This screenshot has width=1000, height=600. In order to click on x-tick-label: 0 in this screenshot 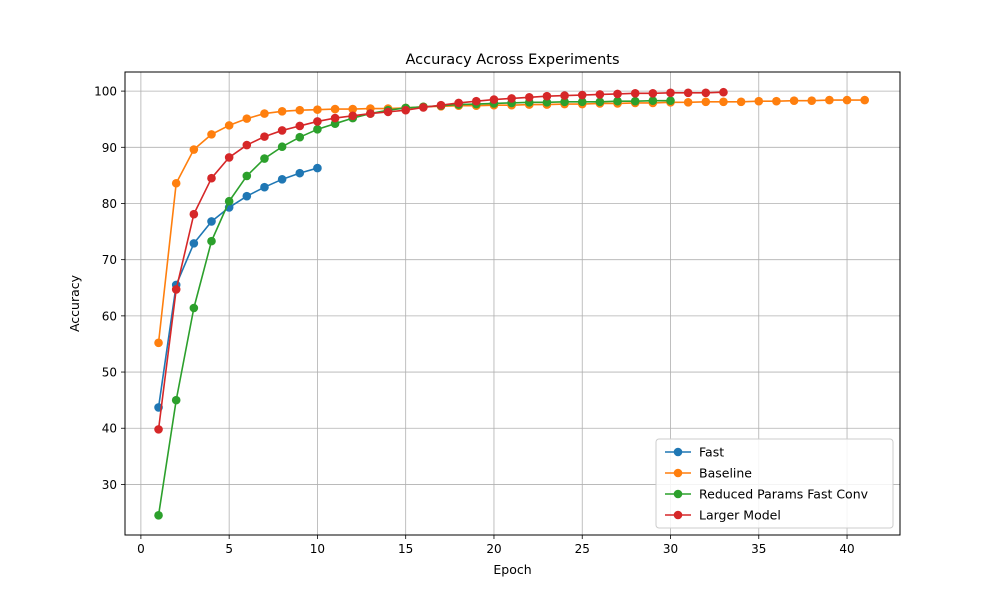, I will do `click(141, 549)`.